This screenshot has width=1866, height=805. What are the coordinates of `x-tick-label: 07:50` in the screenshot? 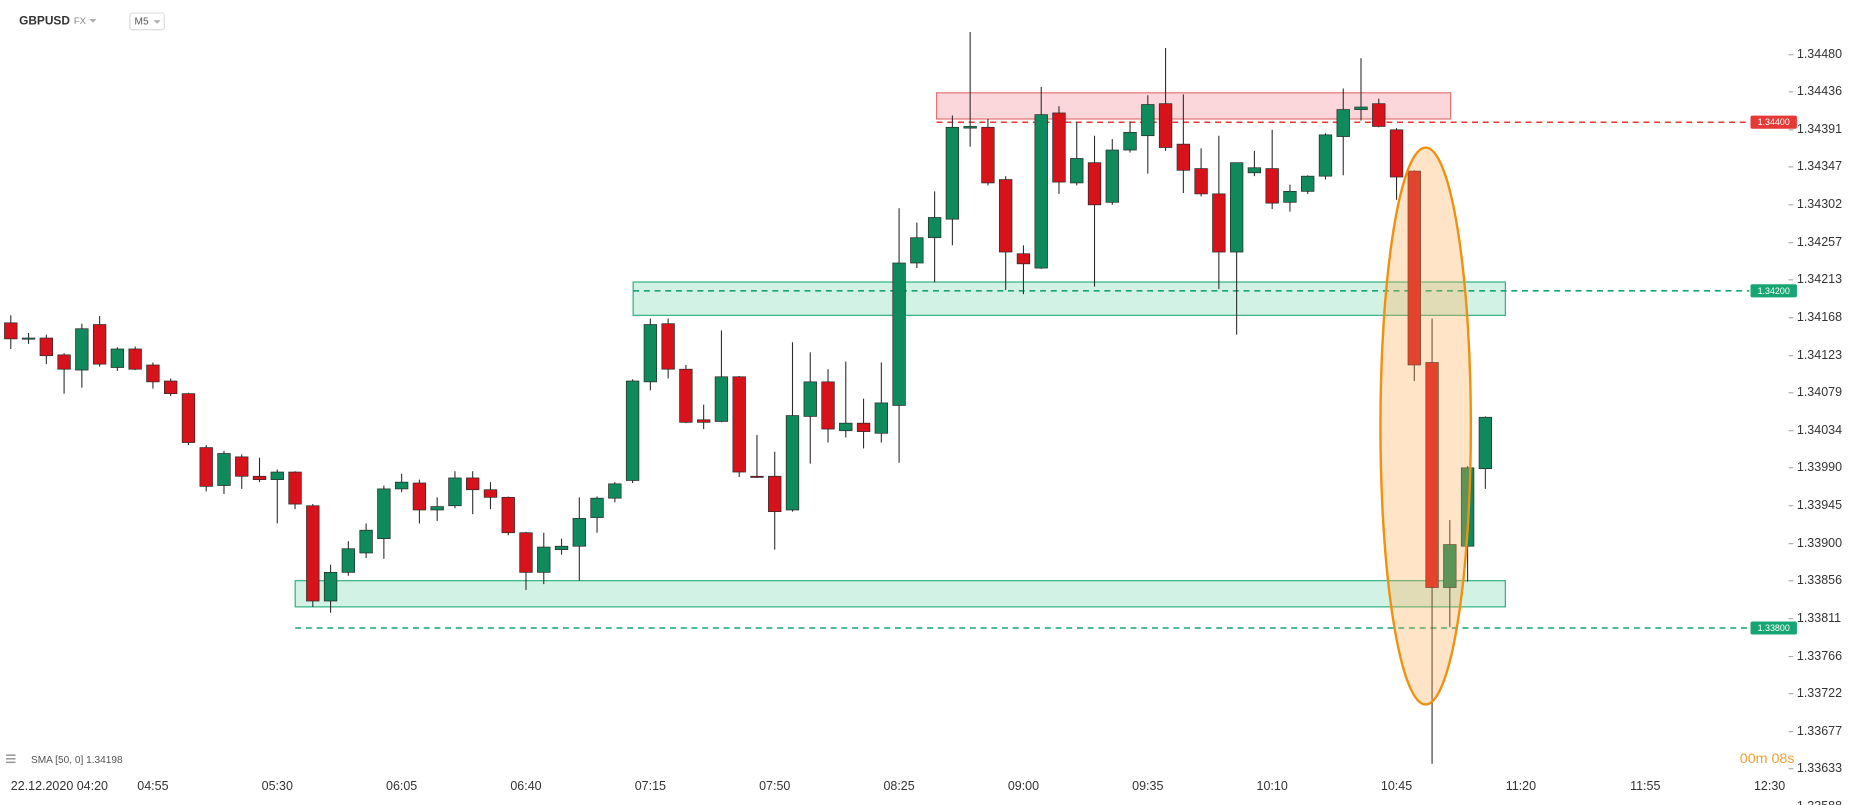 It's located at (774, 786).